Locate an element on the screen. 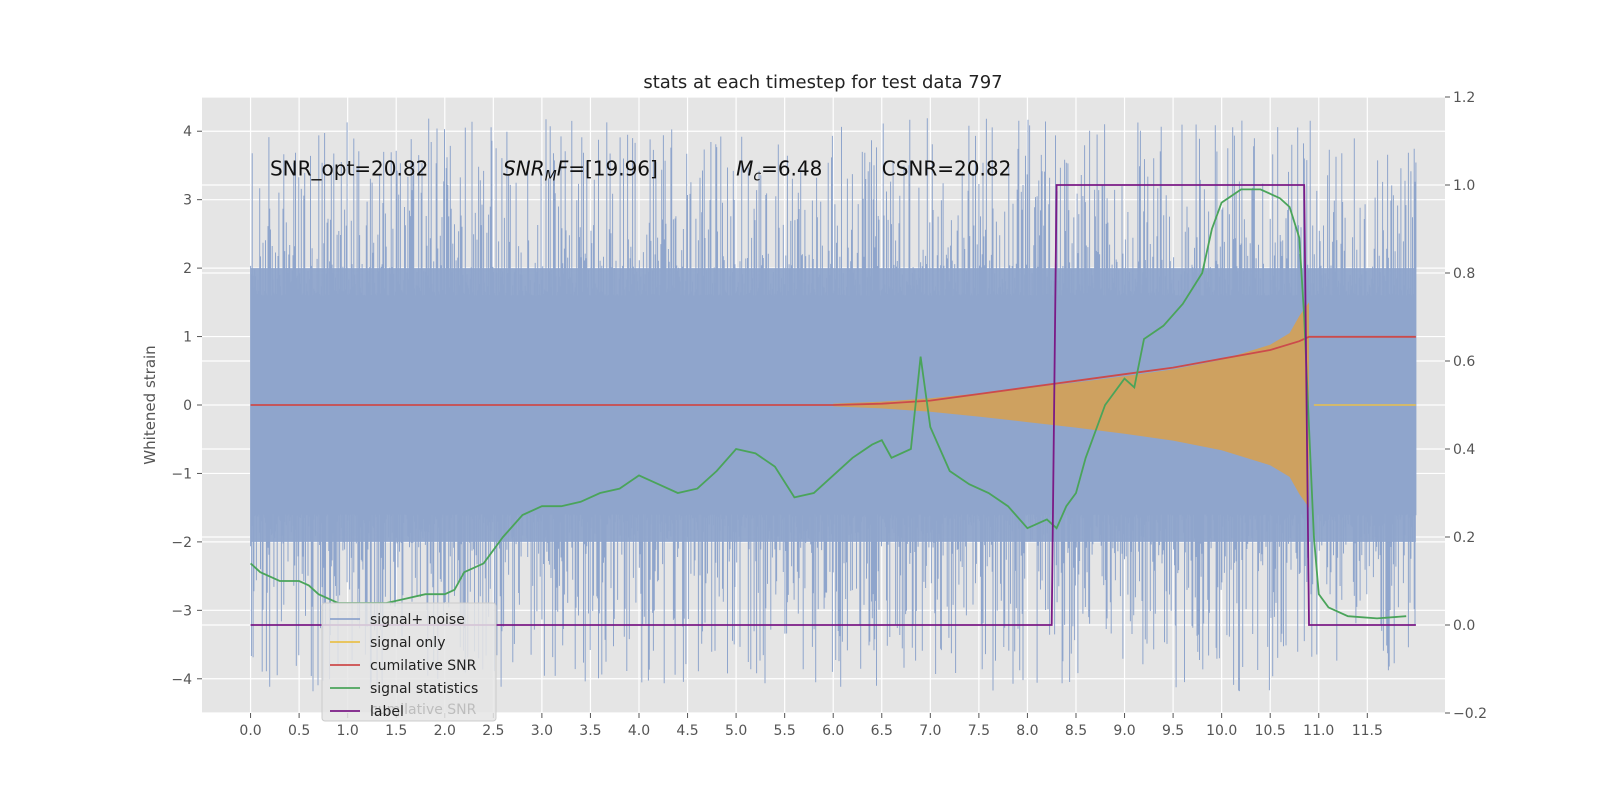  legend-label: cumilative SNR is located at coordinates (423, 666).